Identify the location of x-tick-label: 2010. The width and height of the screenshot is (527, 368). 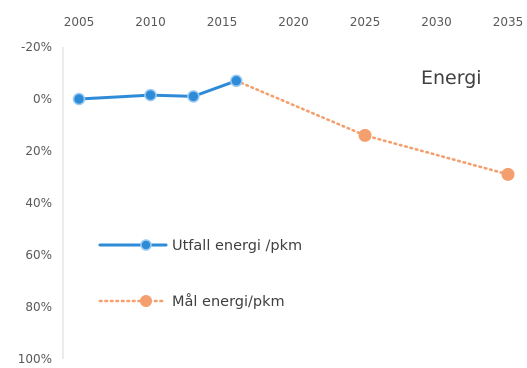
(150, 22).